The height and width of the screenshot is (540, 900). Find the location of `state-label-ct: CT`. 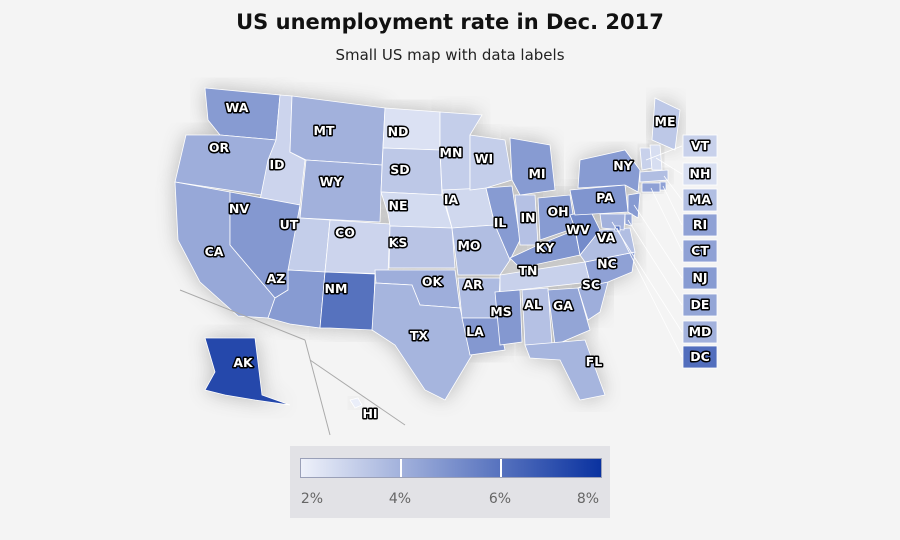

state-label-ct: CT is located at coordinates (700, 250).